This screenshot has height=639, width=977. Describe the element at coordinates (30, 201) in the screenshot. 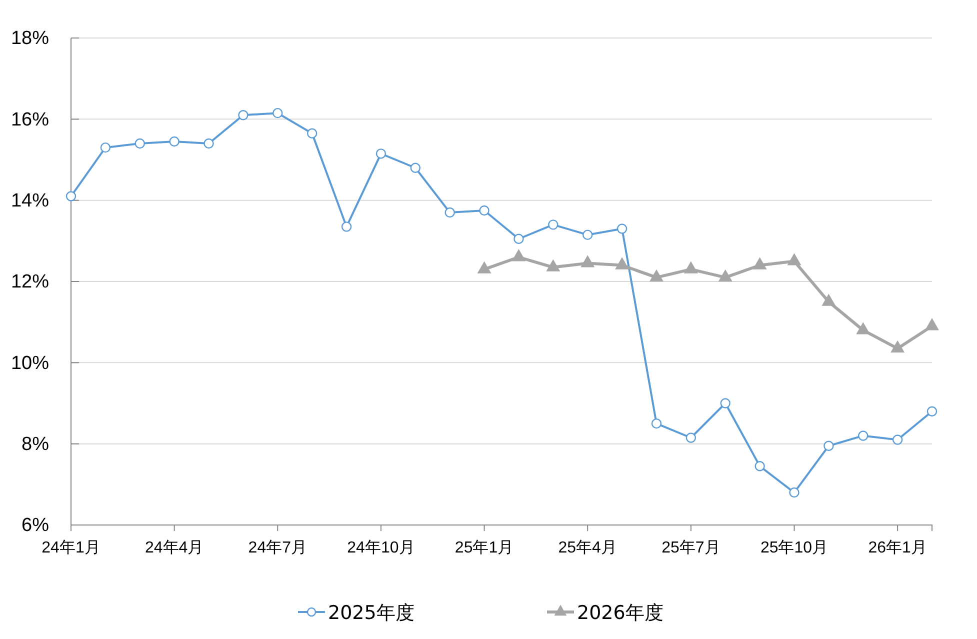

I see `y-tick-label: 14%` at that location.